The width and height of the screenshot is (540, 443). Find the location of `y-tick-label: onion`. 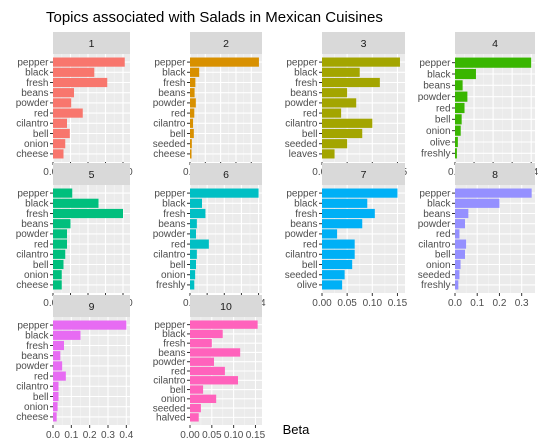

y-tick-label: onion is located at coordinates (173, 399).